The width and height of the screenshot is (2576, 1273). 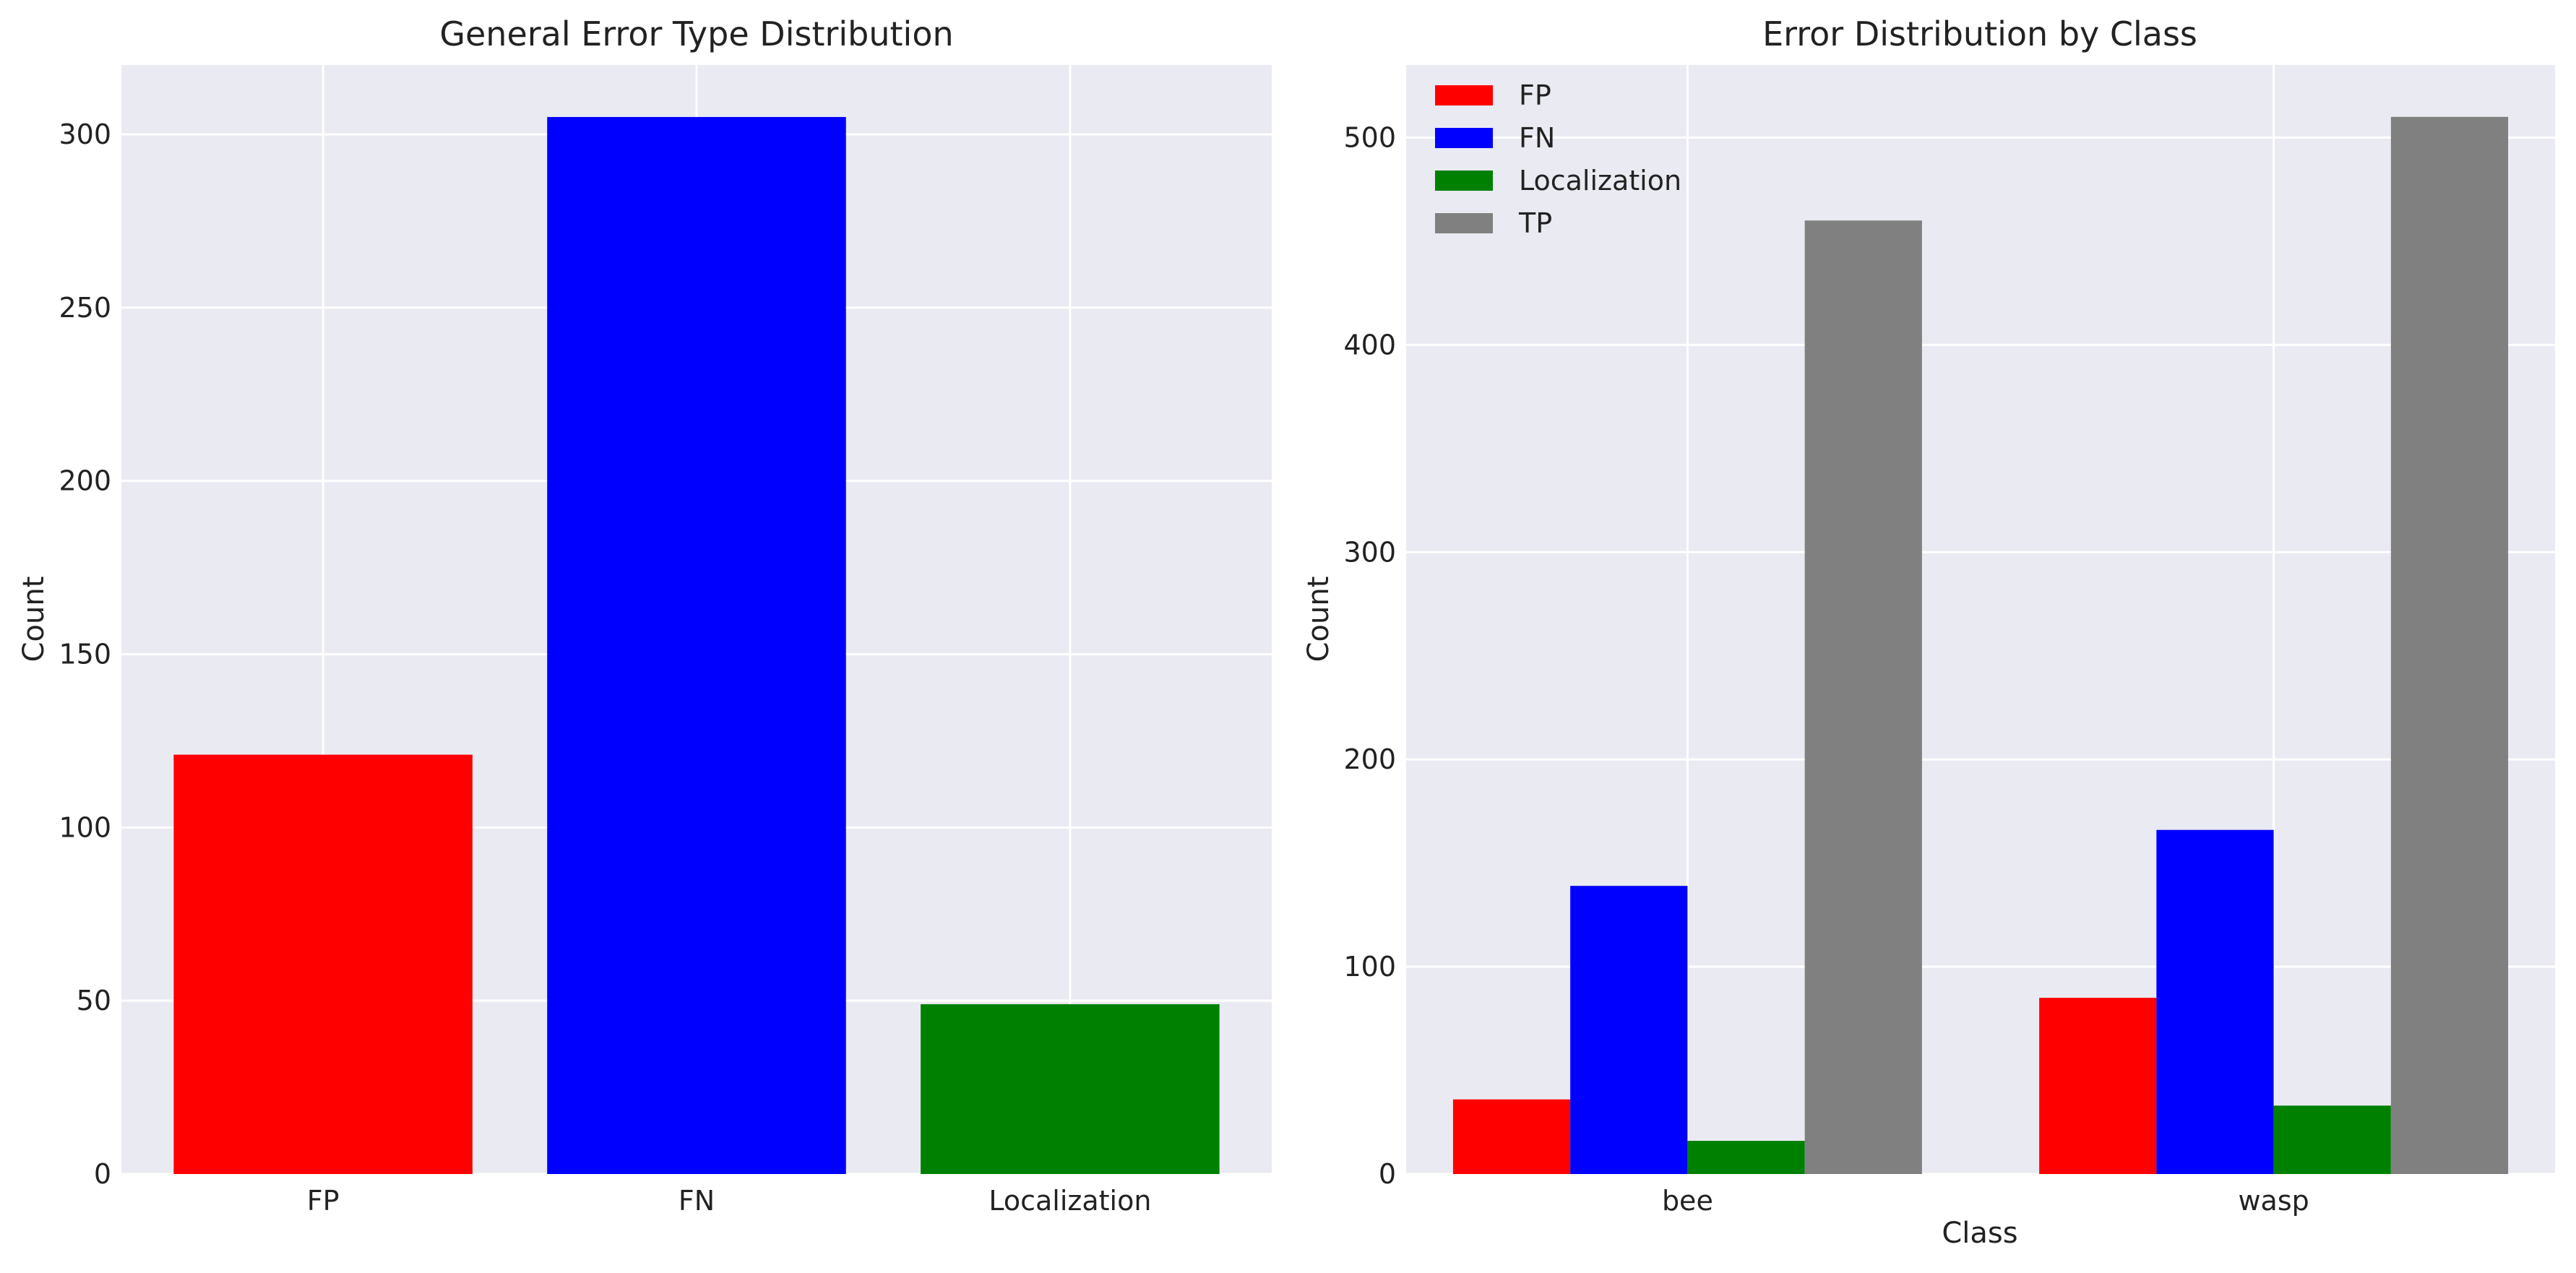 What do you see at coordinates (1511, 1136) in the screenshot?
I see `bar-bee-fp` at bounding box center [1511, 1136].